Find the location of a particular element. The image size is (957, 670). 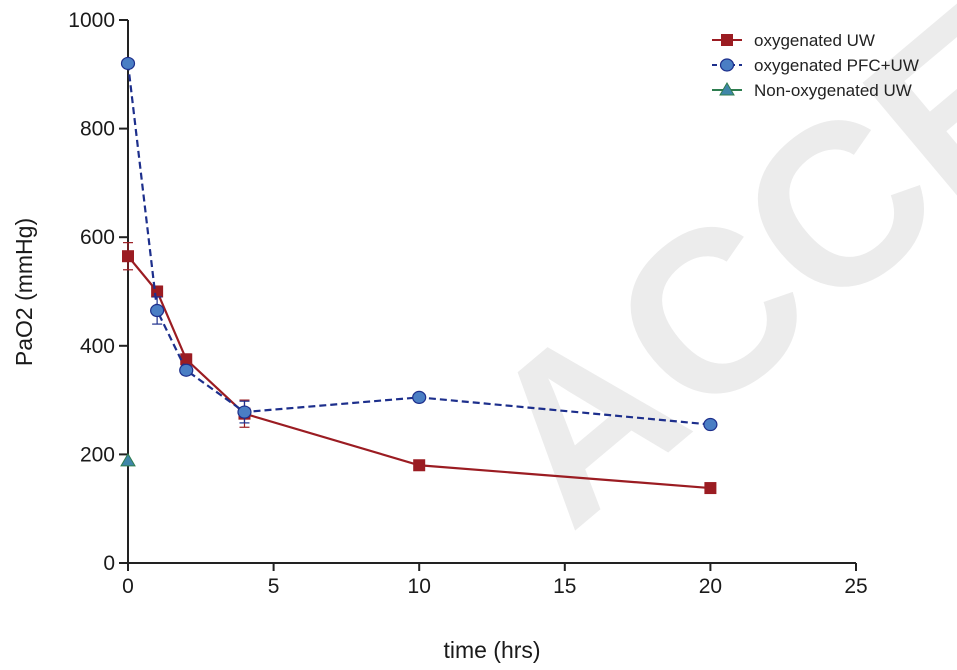

y-tick-label: 0 is located at coordinates (109, 563).